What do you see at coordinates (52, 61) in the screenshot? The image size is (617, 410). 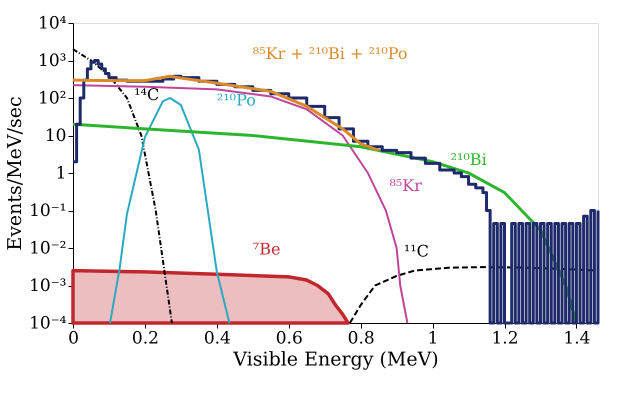 I see `y-tick-label: 10³` at bounding box center [52, 61].